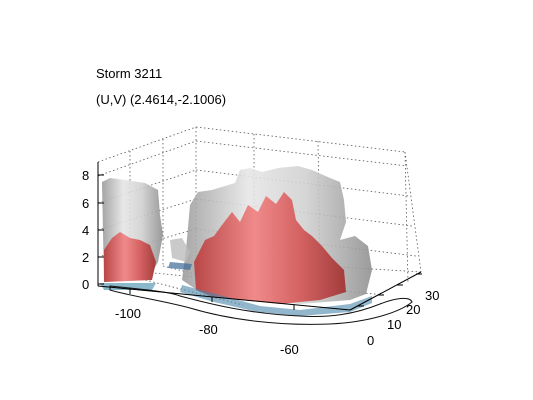  I want to click on x-tick-label: -80, so click(208, 329).